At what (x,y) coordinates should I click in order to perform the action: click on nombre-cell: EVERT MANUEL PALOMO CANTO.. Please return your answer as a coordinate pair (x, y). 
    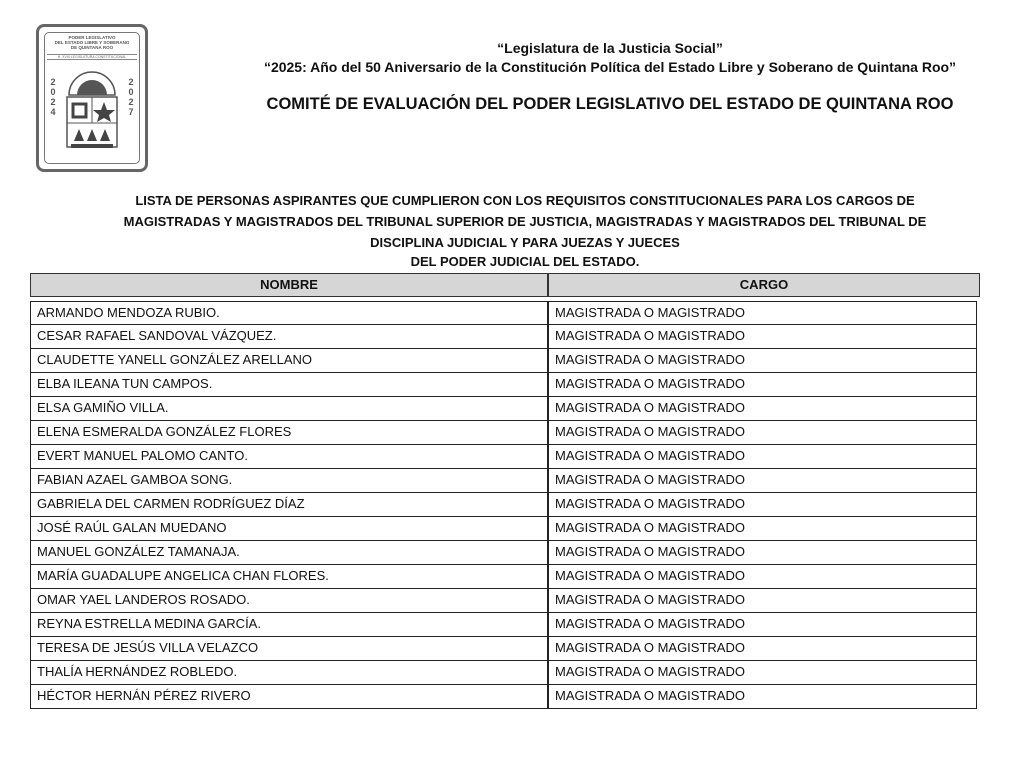
    Looking at the image, I should click on (289, 457).